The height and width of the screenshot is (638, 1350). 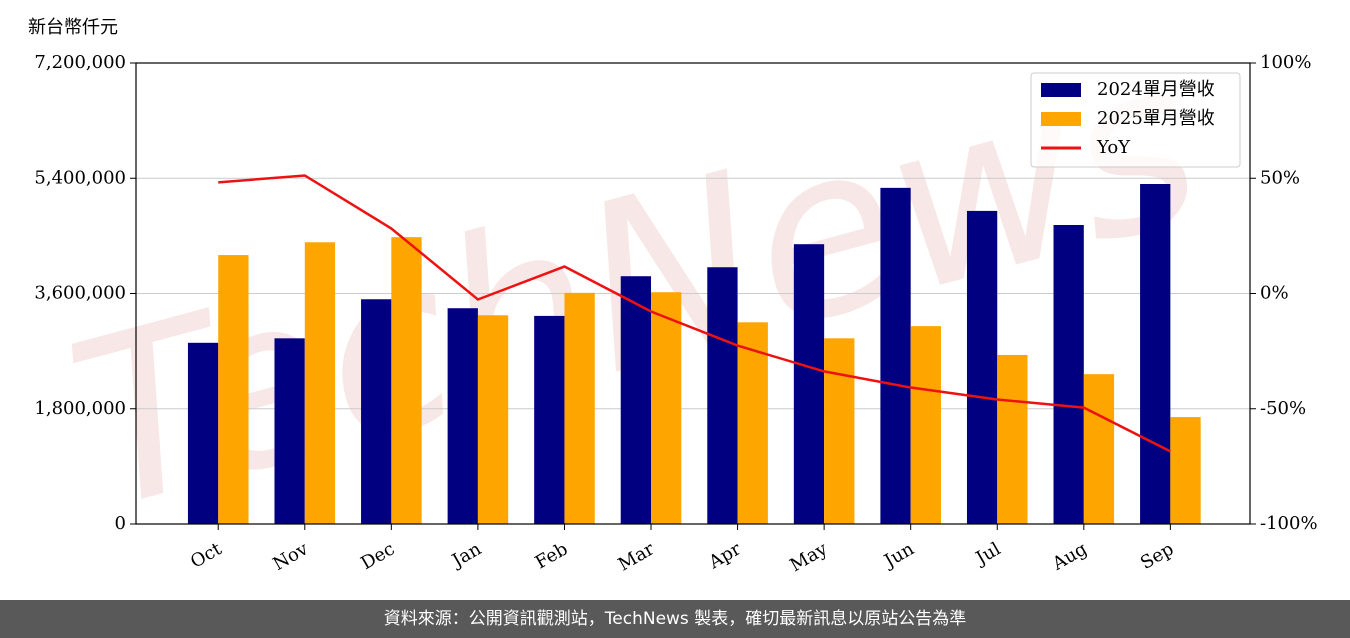 I want to click on y2-tick-label: 100%, so click(x=1285, y=62).